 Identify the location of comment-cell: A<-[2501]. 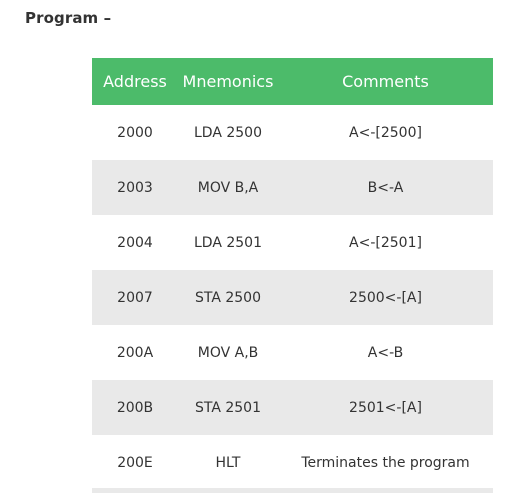
(385, 242).